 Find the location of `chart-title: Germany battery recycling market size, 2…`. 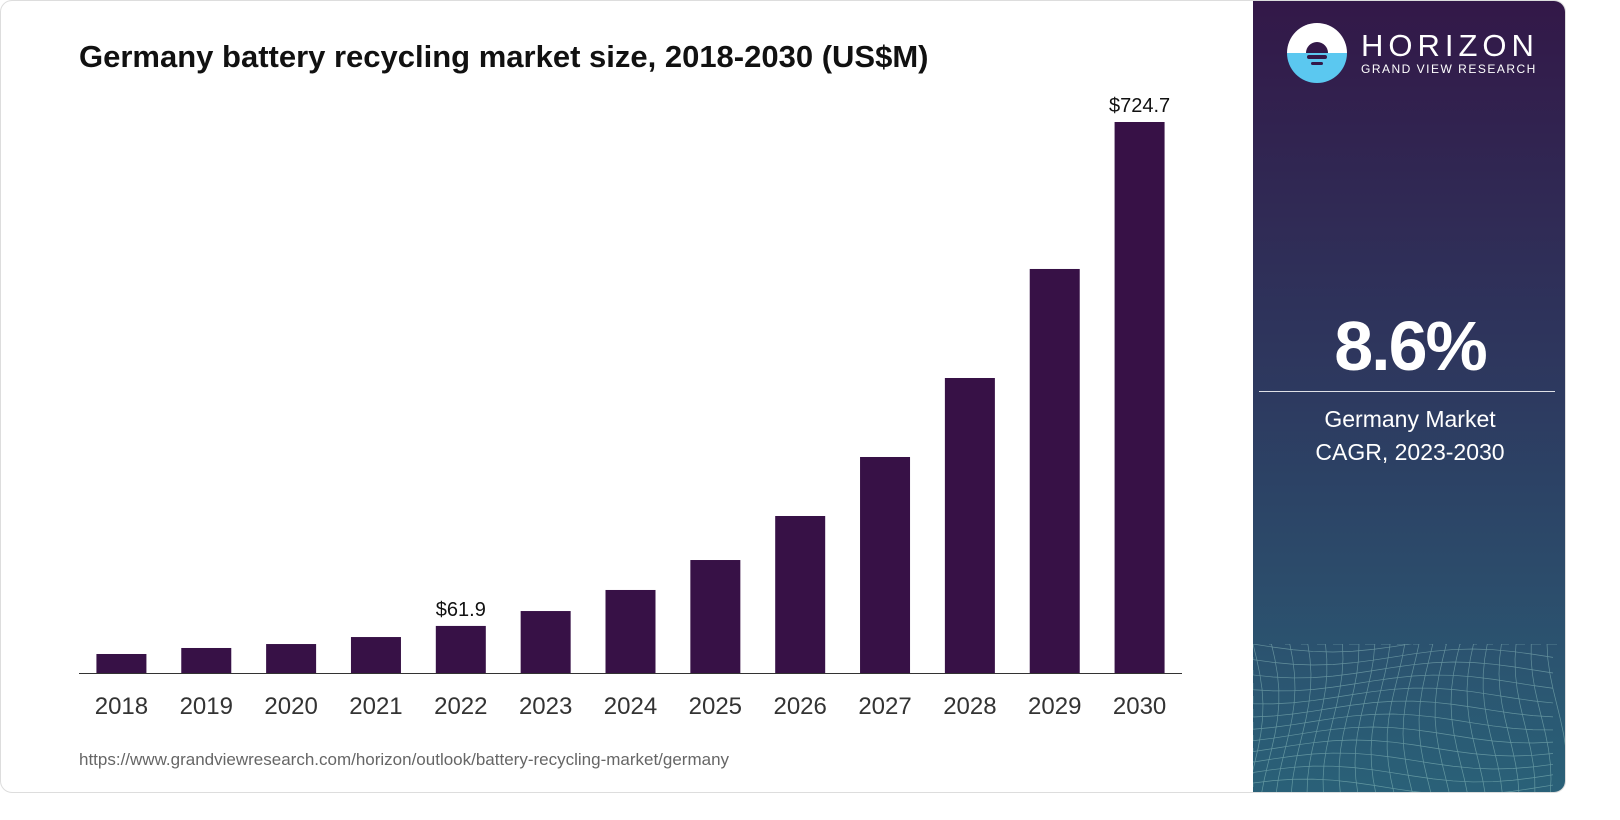

chart-title: Germany battery recycling market size, 2… is located at coordinates (504, 56).